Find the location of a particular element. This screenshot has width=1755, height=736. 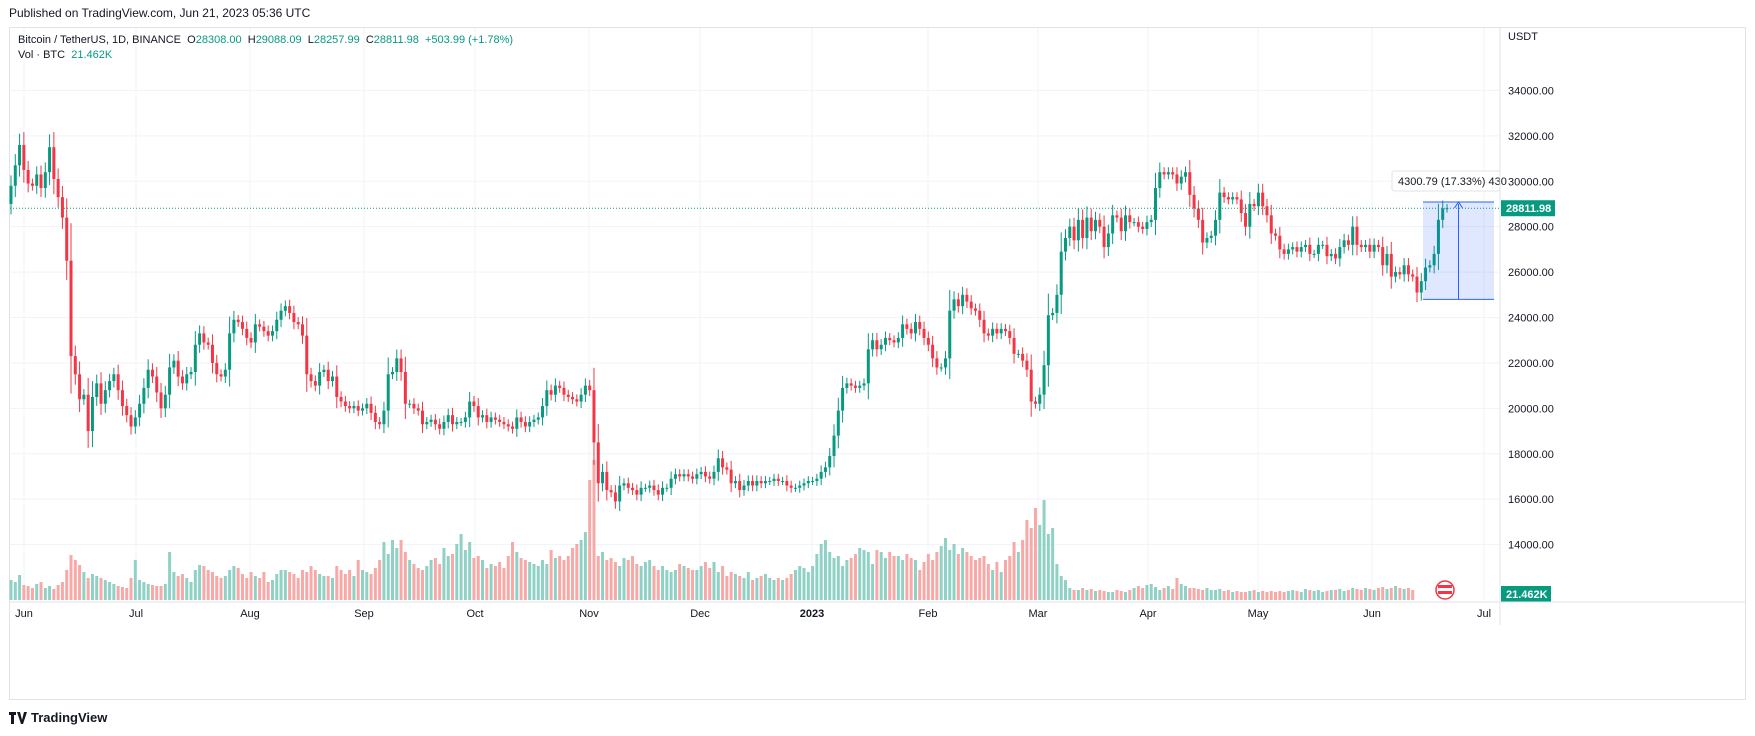

y-tick-label: 24000.00 is located at coordinates (1531, 319).